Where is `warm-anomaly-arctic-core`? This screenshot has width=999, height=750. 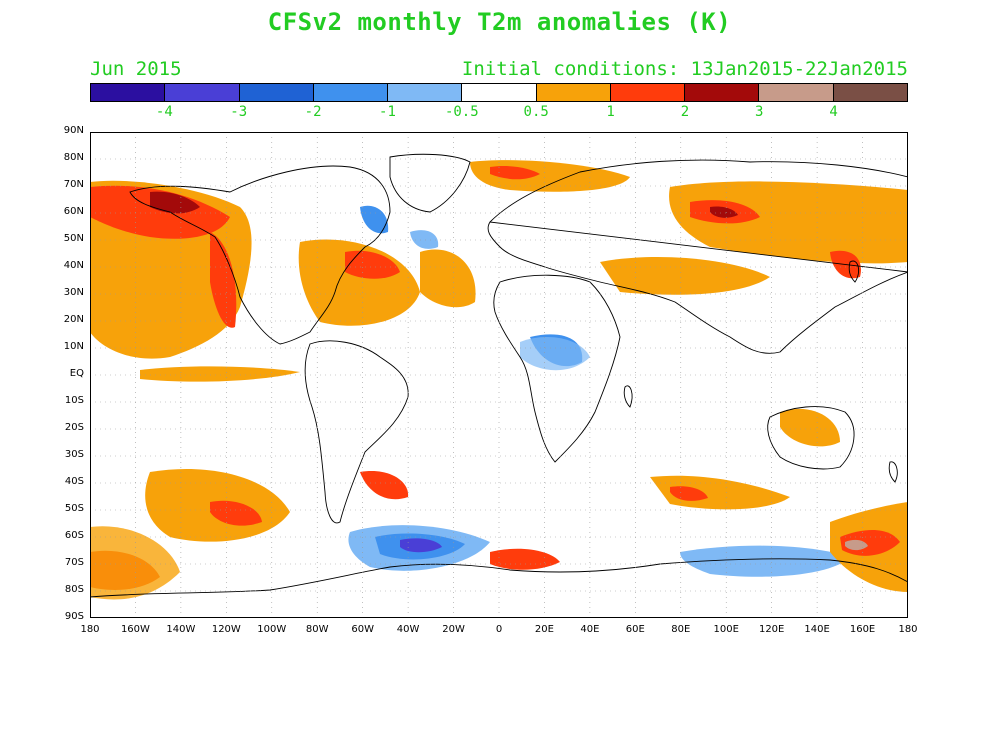
warm-anomaly-arctic-core is located at coordinates (515, 172).